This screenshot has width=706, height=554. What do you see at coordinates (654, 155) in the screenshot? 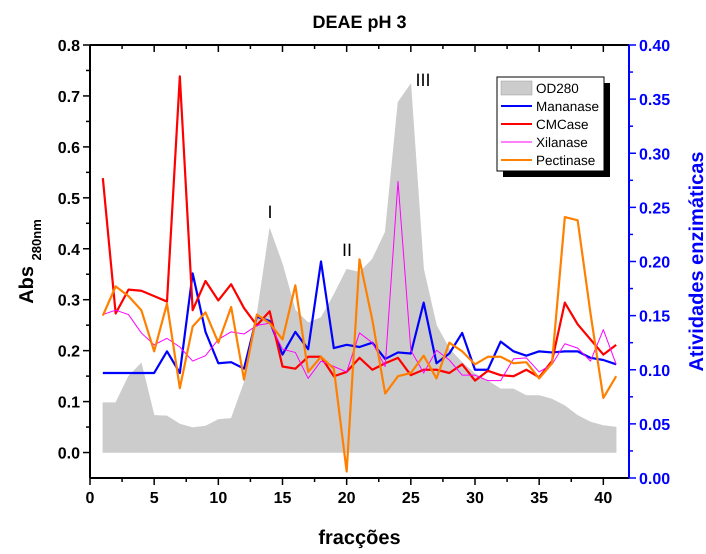
I see `y2-tick-label: 0.30` at bounding box center [654, 155].